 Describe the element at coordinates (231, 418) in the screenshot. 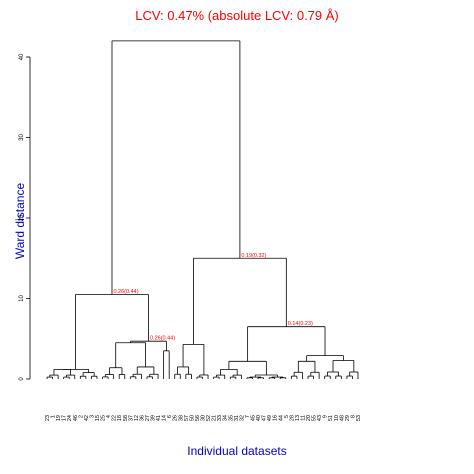

I see `leaf-label: 35` at that location.